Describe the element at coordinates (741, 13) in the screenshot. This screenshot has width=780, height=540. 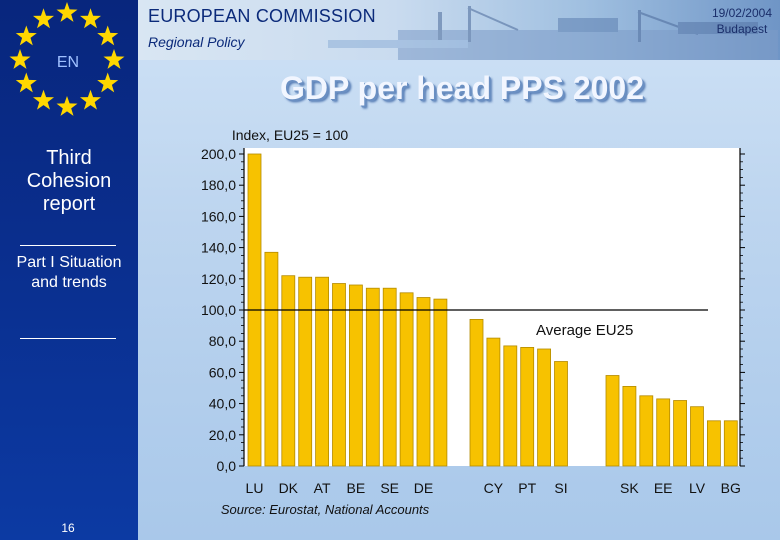
I see `date: 19/02/2004` at that location.